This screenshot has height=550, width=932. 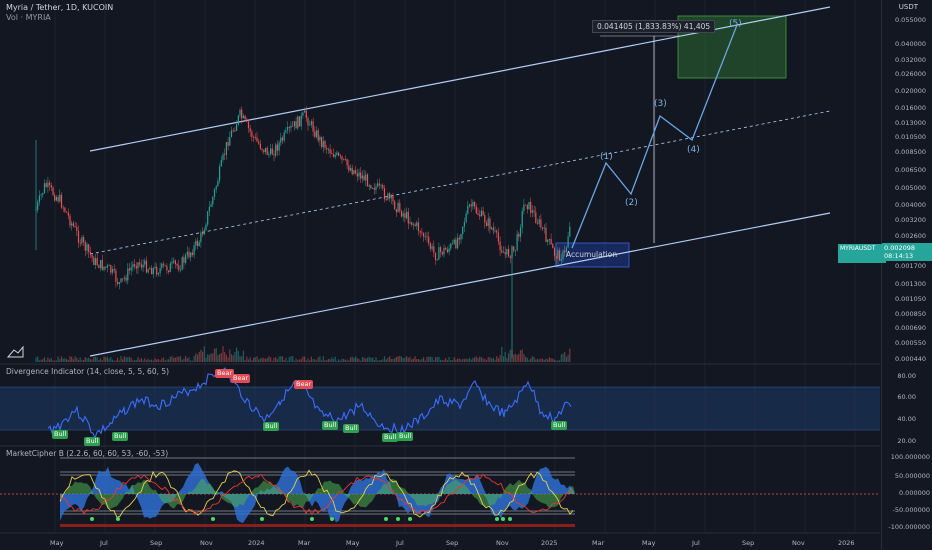 What do you see at coordinates (15, 351) in the screenshot?
I see `tradingview-logo-icon` at bounding box center [15, 351].